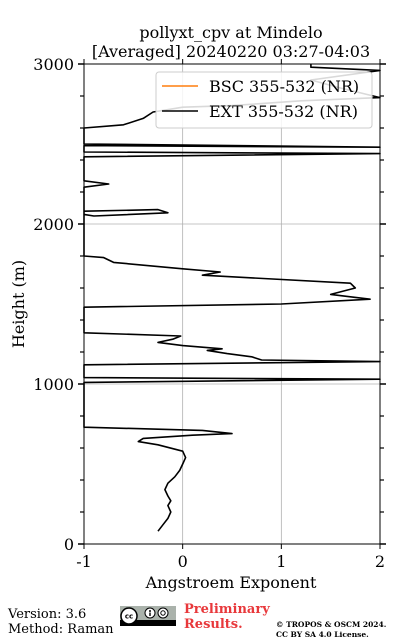  What do you see at coordinates (69, 544) in the screenshot?
I see `y-tick-label: 0` at bounding box center [69, 544].